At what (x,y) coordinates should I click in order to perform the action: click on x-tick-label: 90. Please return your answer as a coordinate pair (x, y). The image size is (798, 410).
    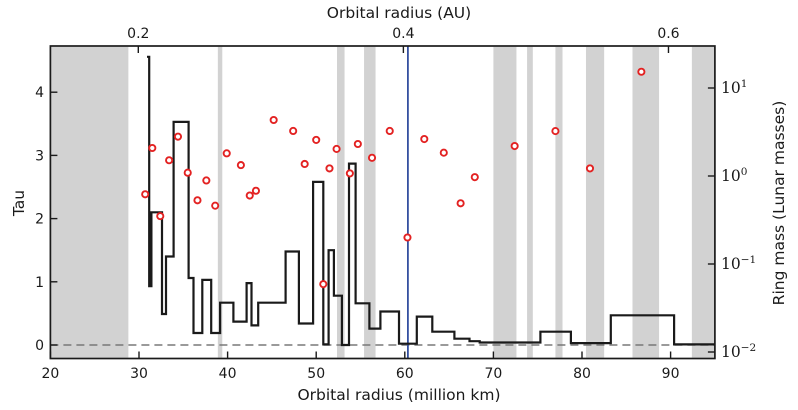
    Looking at the image, I should click on (671, 374).